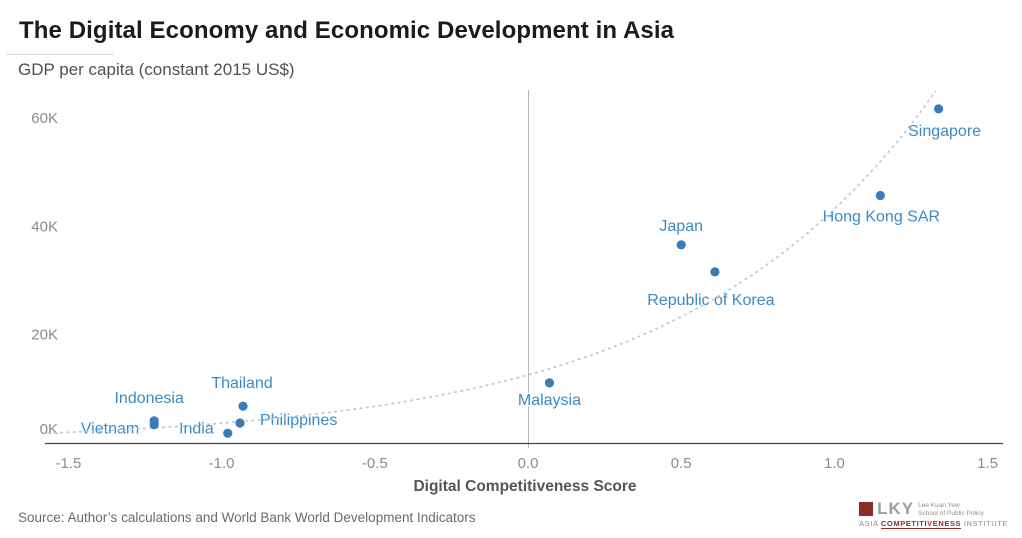 This screenshot has width=1022, height=538. I want to click on data-point-india, so click(228, 433).